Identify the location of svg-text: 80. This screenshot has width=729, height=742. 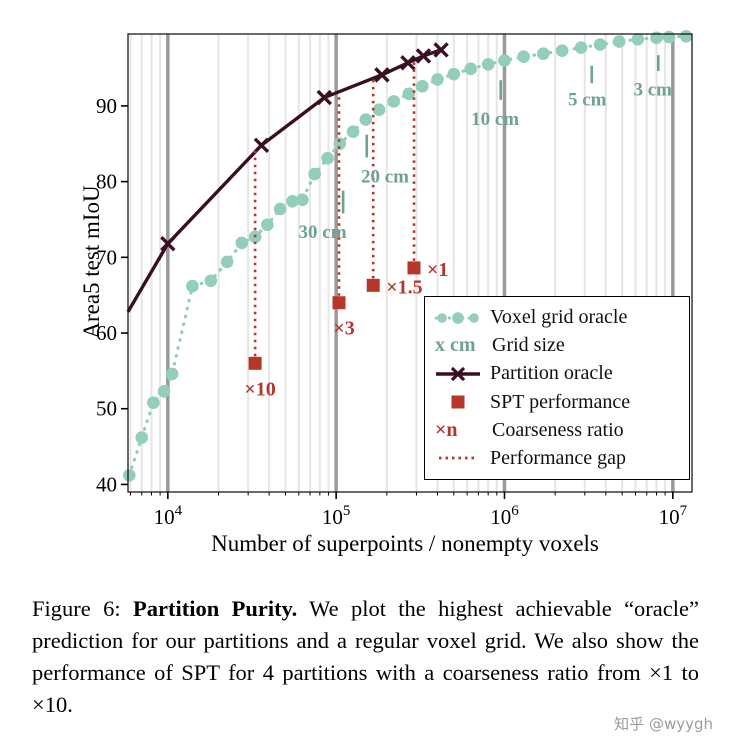
(106, 182).